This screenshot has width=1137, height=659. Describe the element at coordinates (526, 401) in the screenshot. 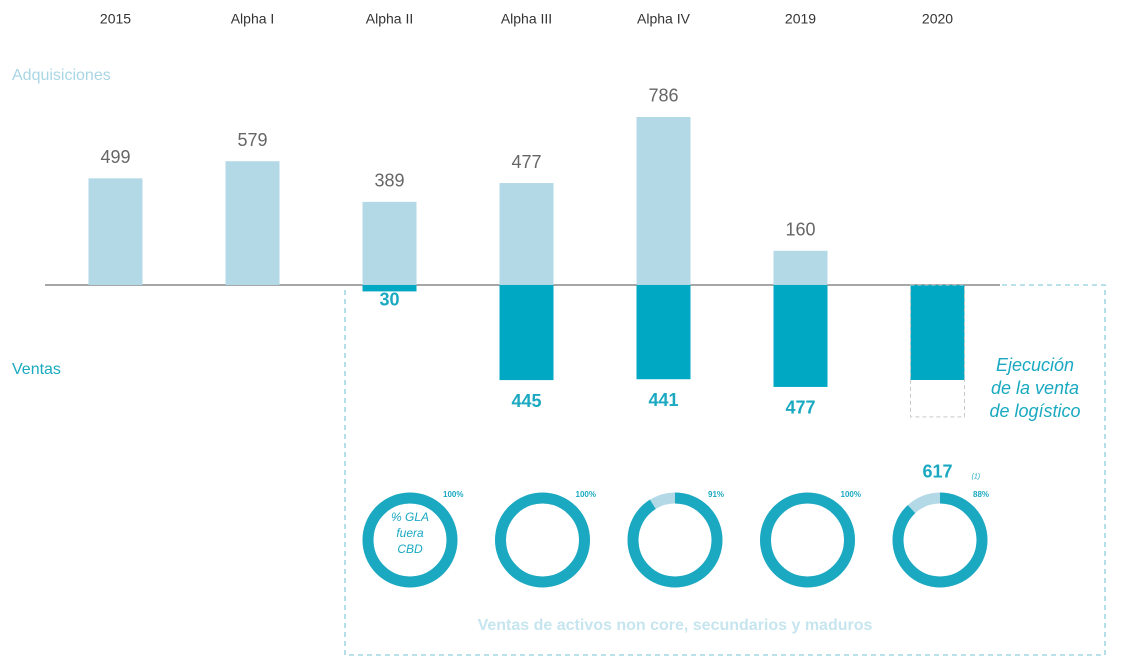

I see `value-label: 445` at that location.